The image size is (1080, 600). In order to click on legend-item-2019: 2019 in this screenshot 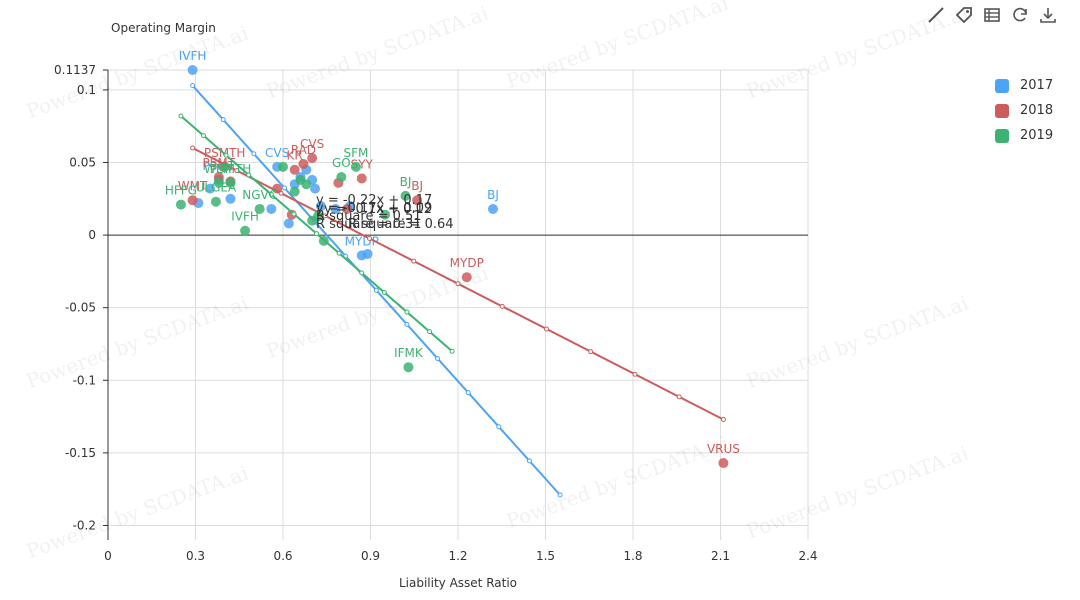, I will do `click(1024, 135)`.